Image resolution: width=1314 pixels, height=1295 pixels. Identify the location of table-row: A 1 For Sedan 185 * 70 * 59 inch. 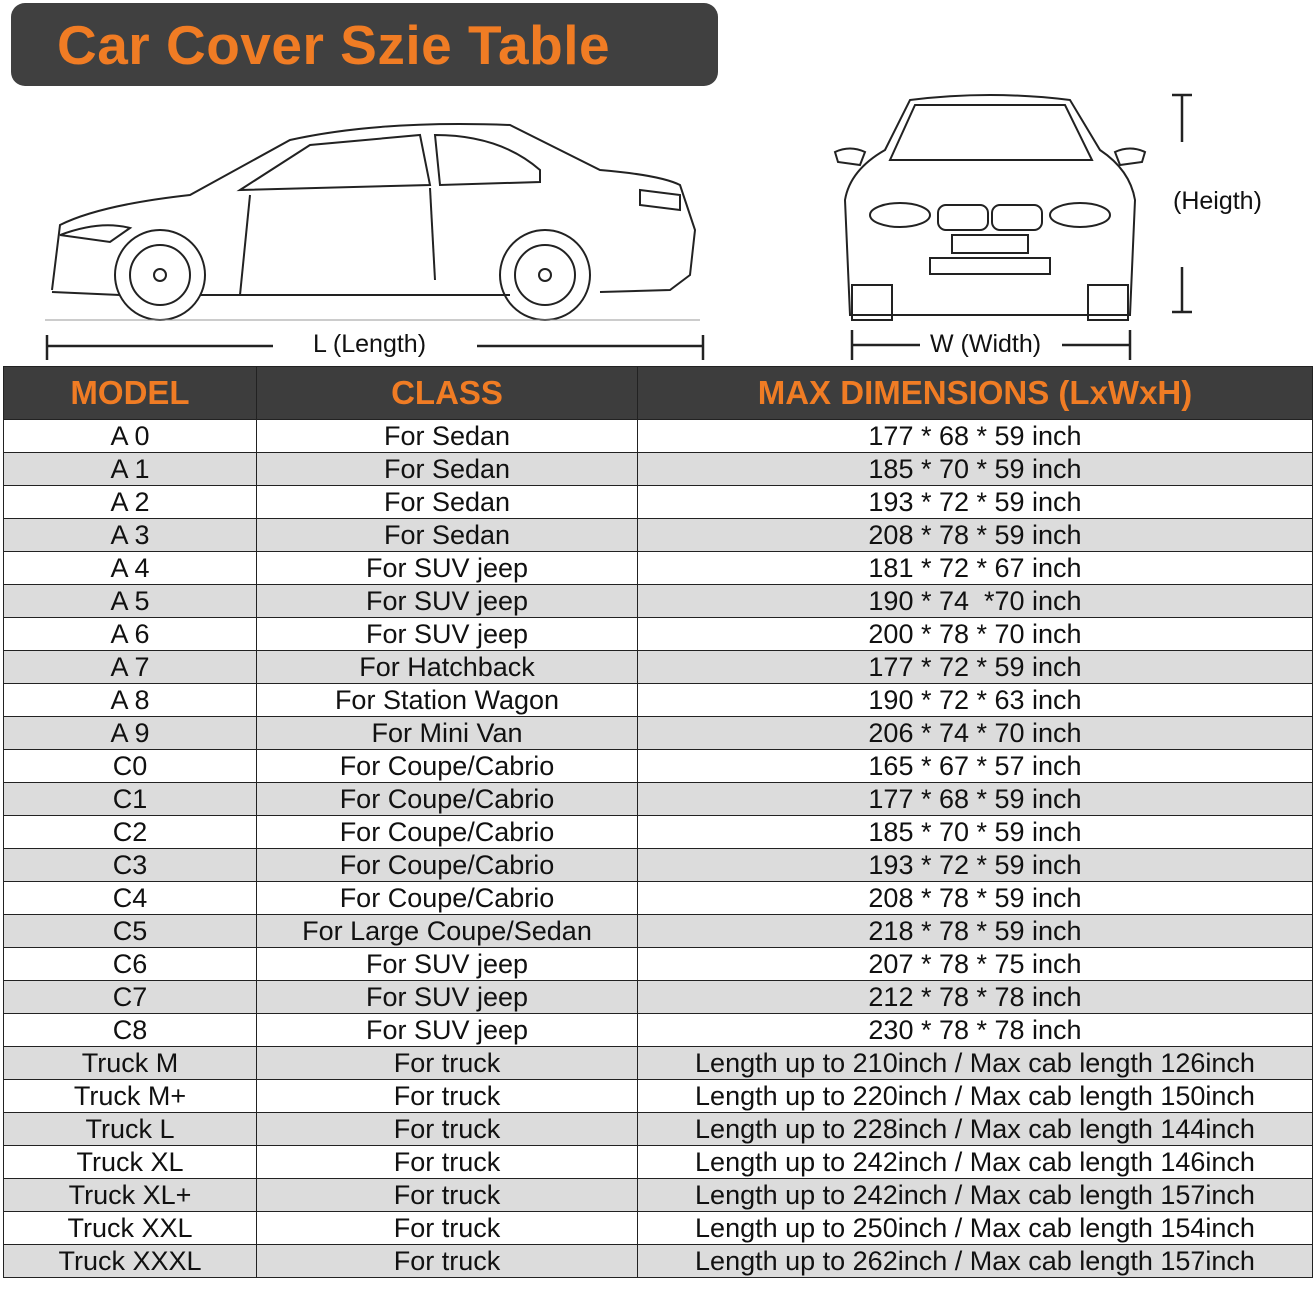
(658, 469).